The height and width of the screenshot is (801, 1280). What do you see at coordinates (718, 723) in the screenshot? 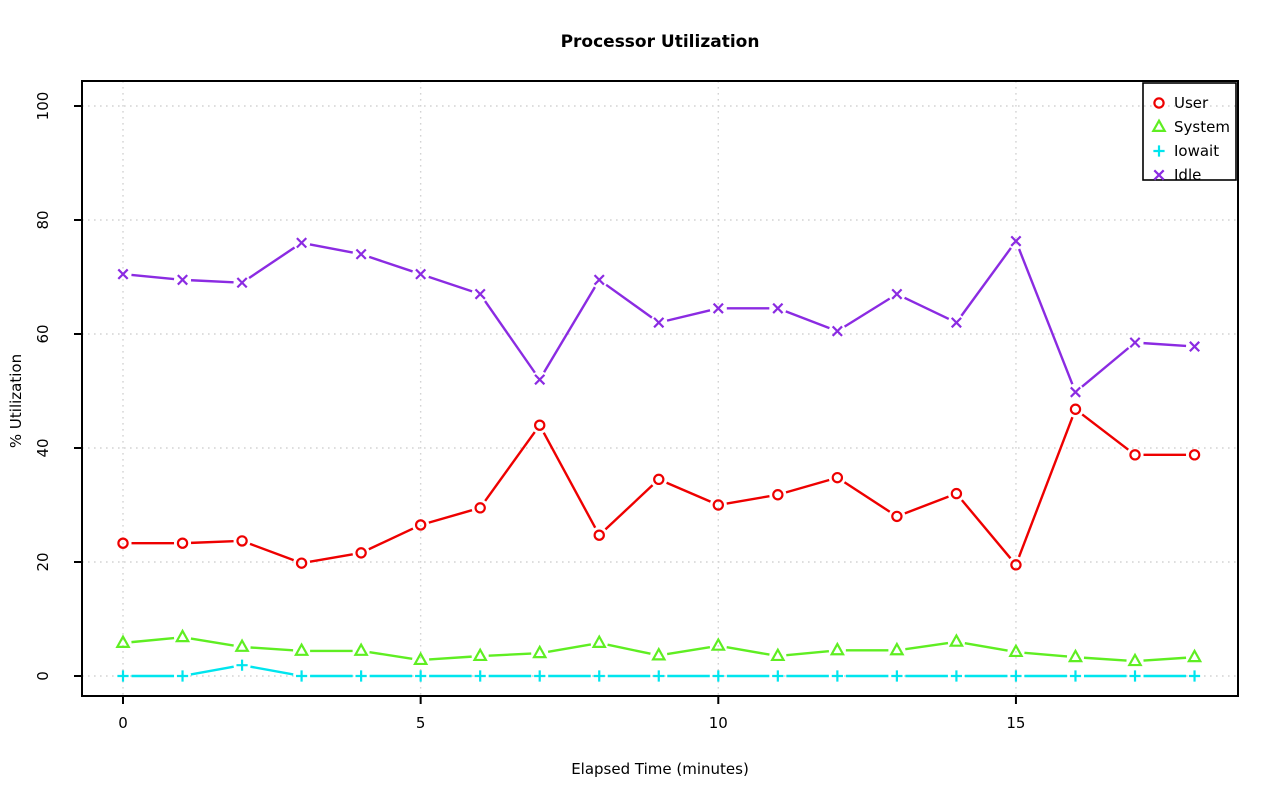
I see `x-axis-tick-label: 10` at bounding box center [718, 723].